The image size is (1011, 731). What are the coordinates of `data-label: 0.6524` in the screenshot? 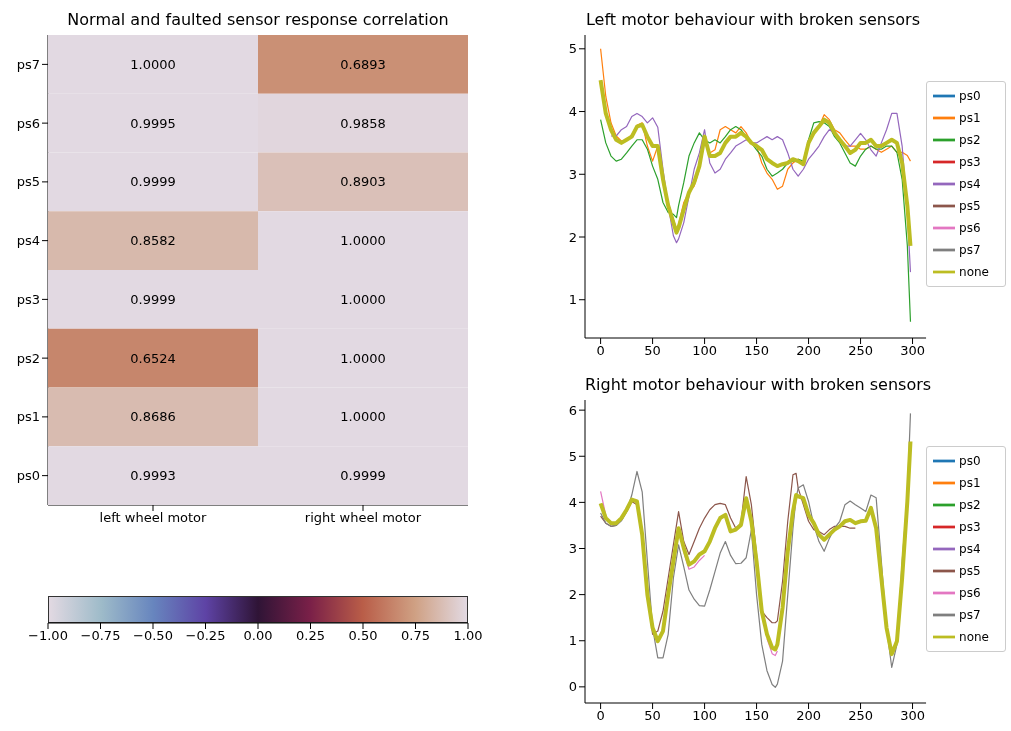 It's located at (153, 358).